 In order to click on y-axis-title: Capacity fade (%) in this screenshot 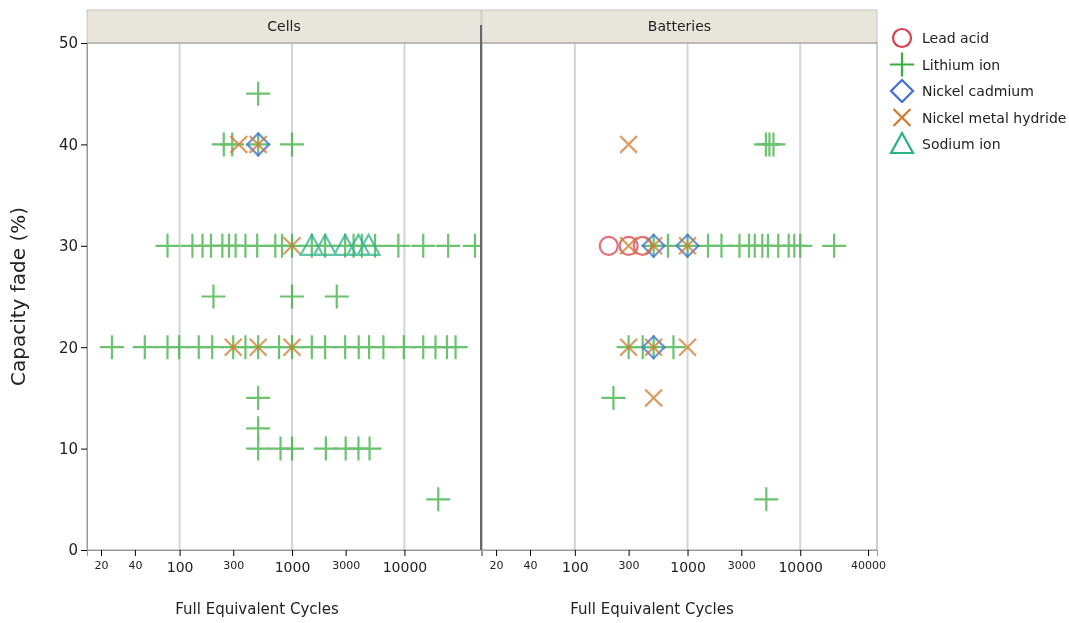, I will do `click(18, 296)`.